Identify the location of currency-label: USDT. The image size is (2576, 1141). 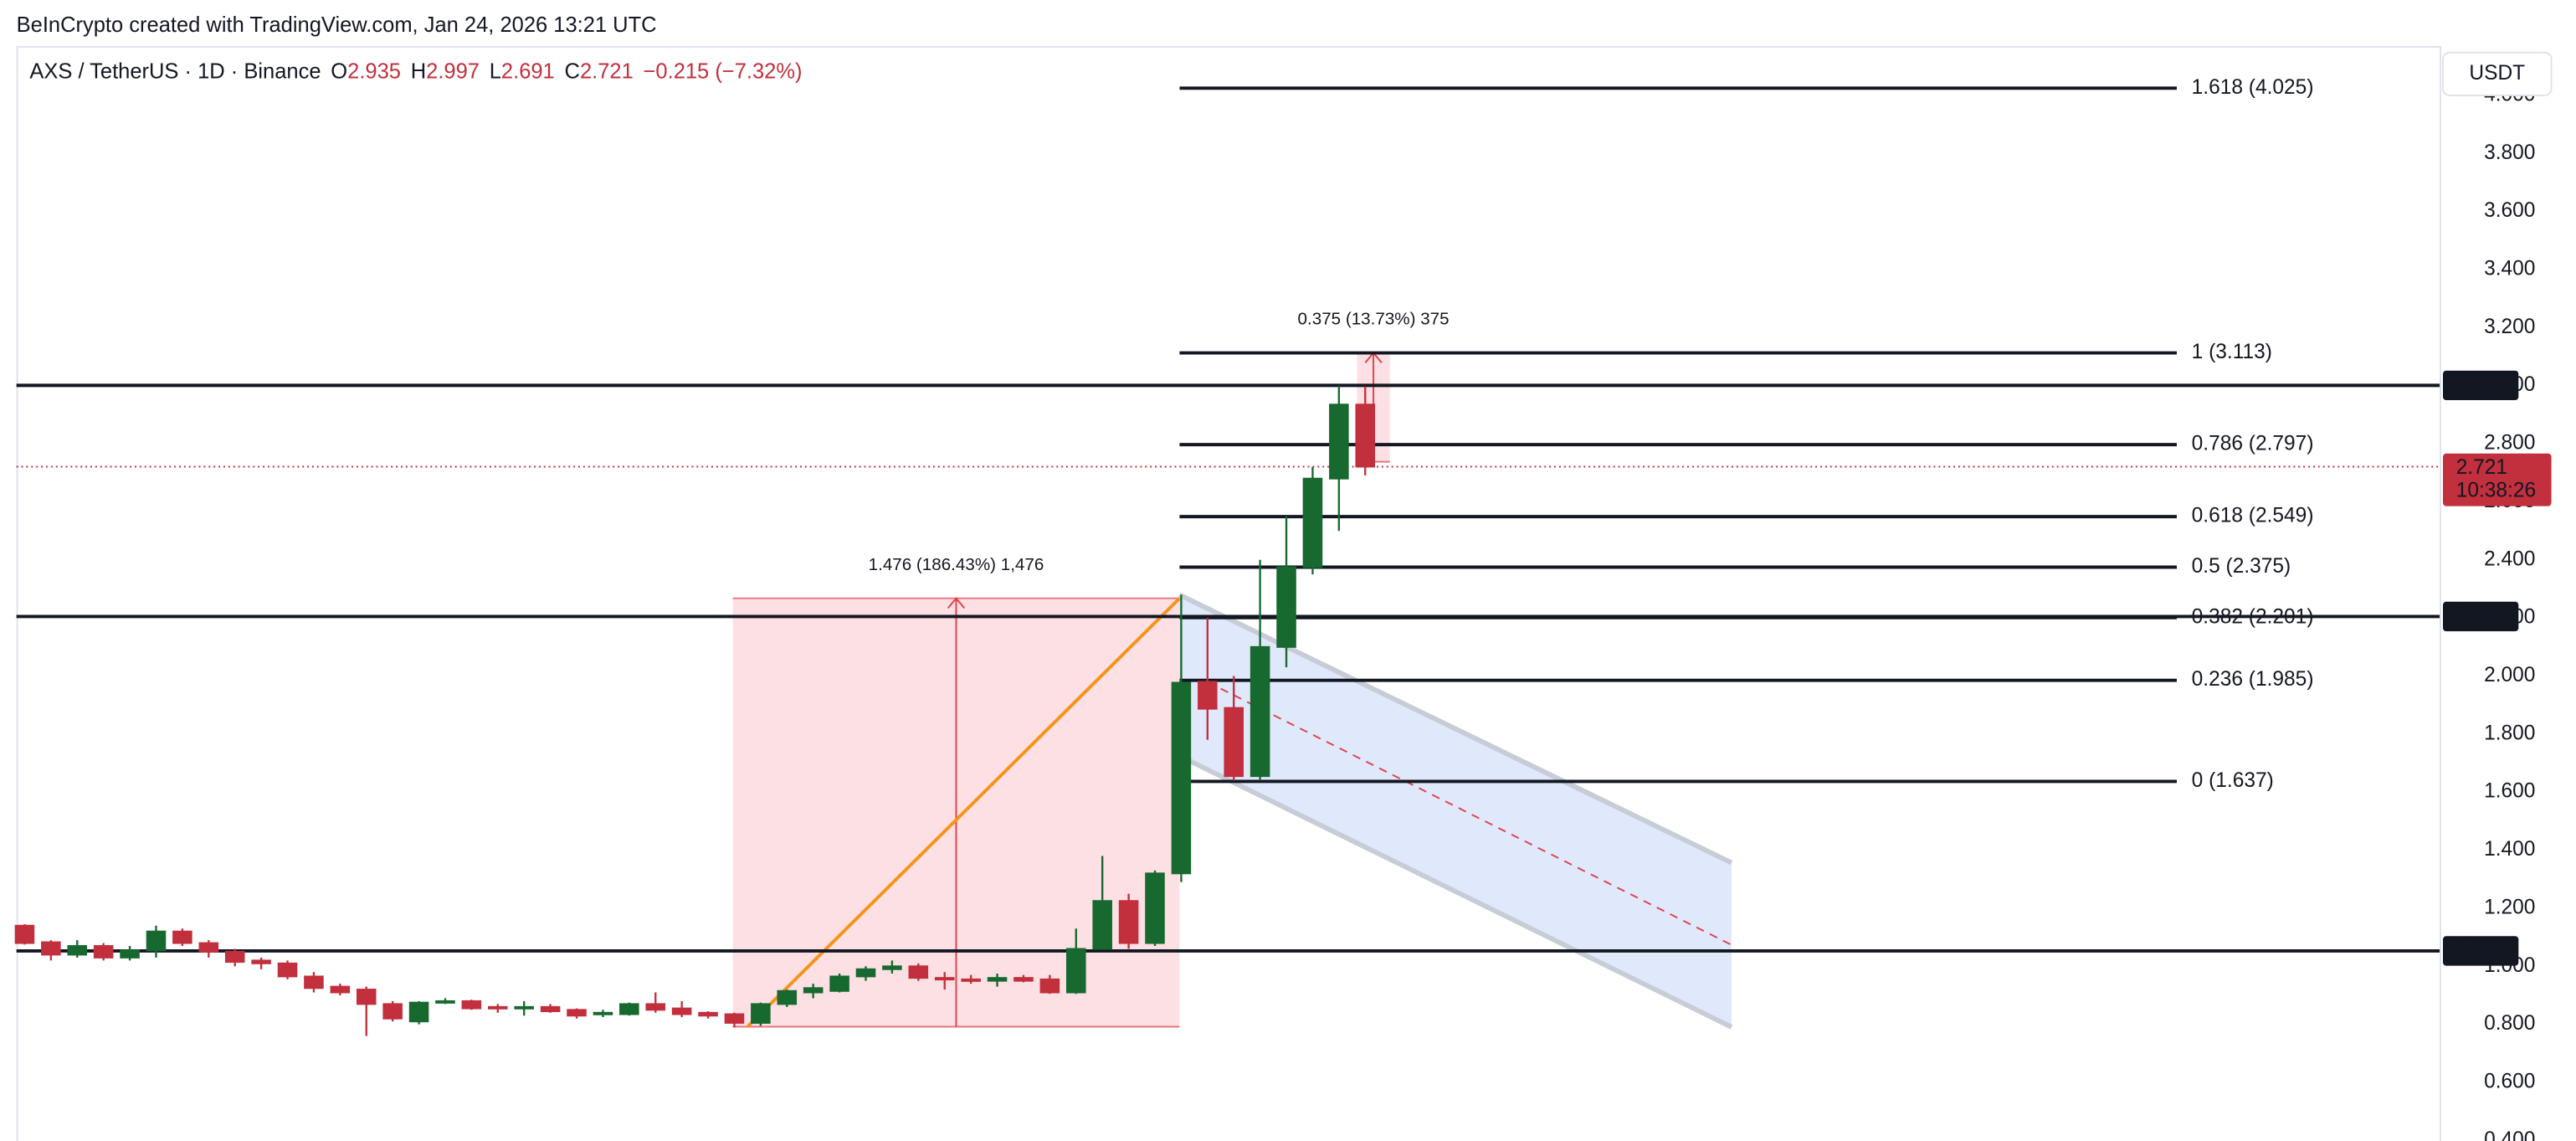
(2497, 73).